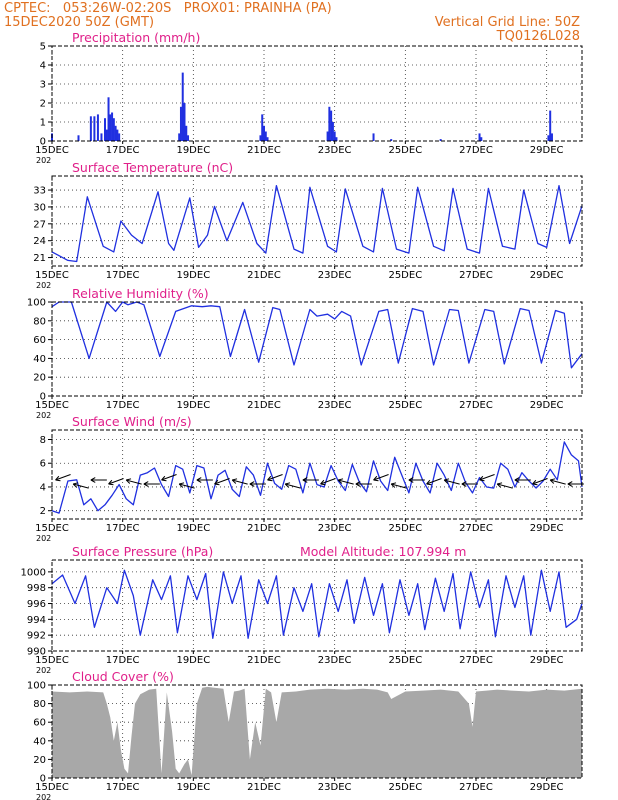 Image resolution: width=618 pixels, height=800 pixels. Describe the element at coordinates (79, 22) in the screenshot. I see `header-date-line: 15DEC2020 50Z (GMT)` at that location.